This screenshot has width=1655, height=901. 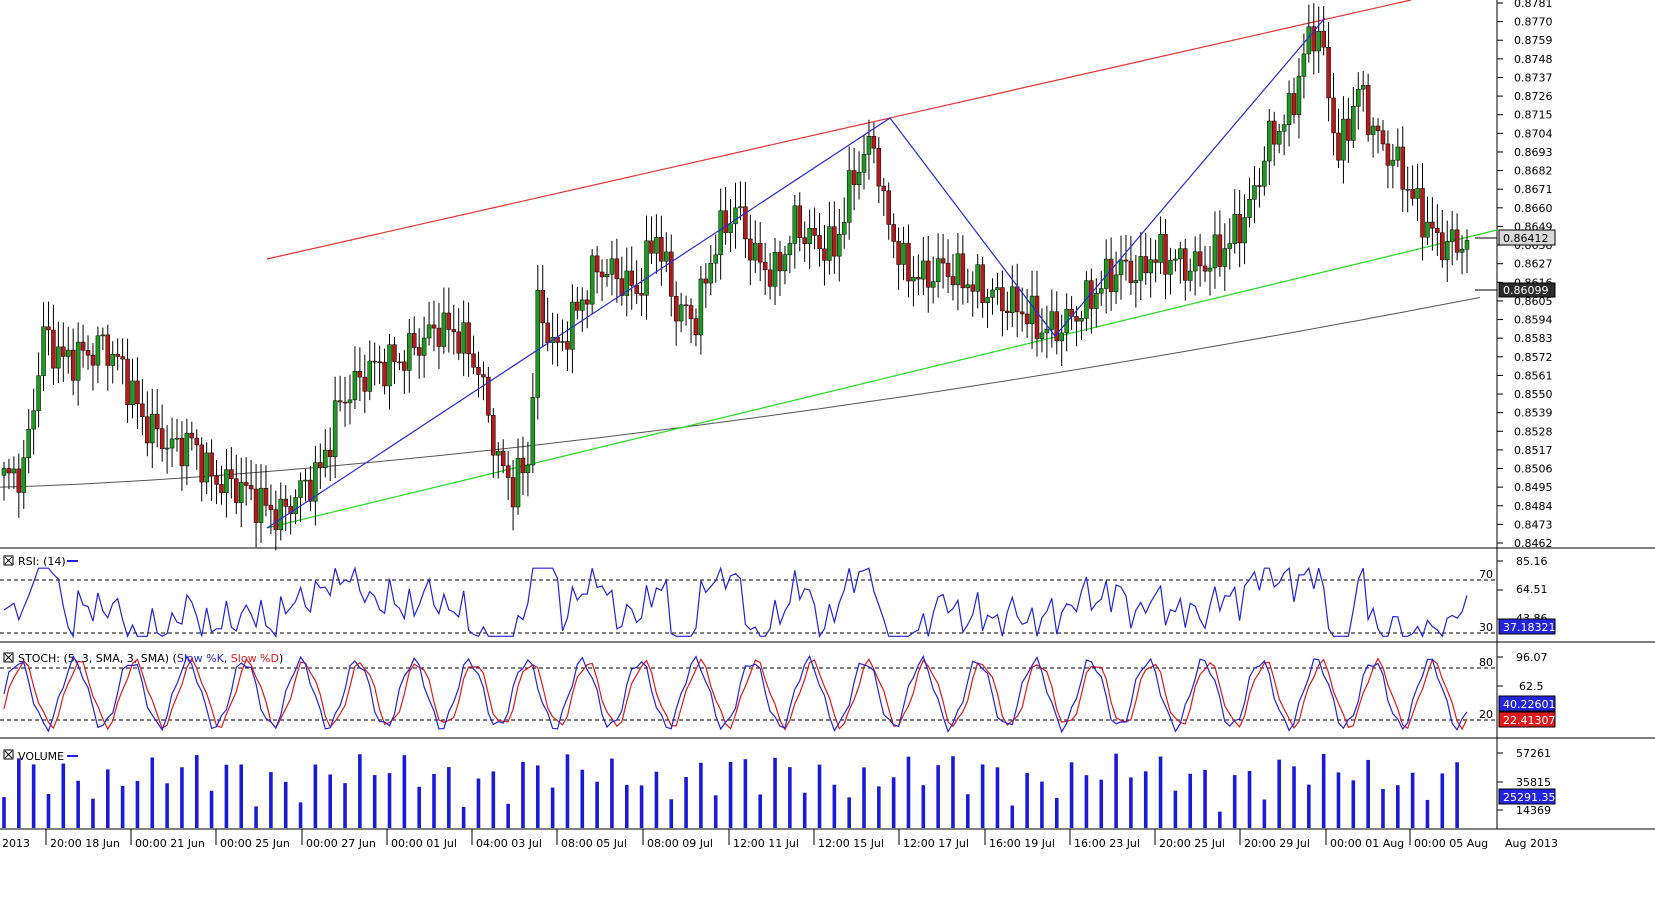 What do you see at coordinates (1529, 704) in the screenshot?
I see `stoch-k-current-label: 40.22601` at bounding box center [1529, 704].